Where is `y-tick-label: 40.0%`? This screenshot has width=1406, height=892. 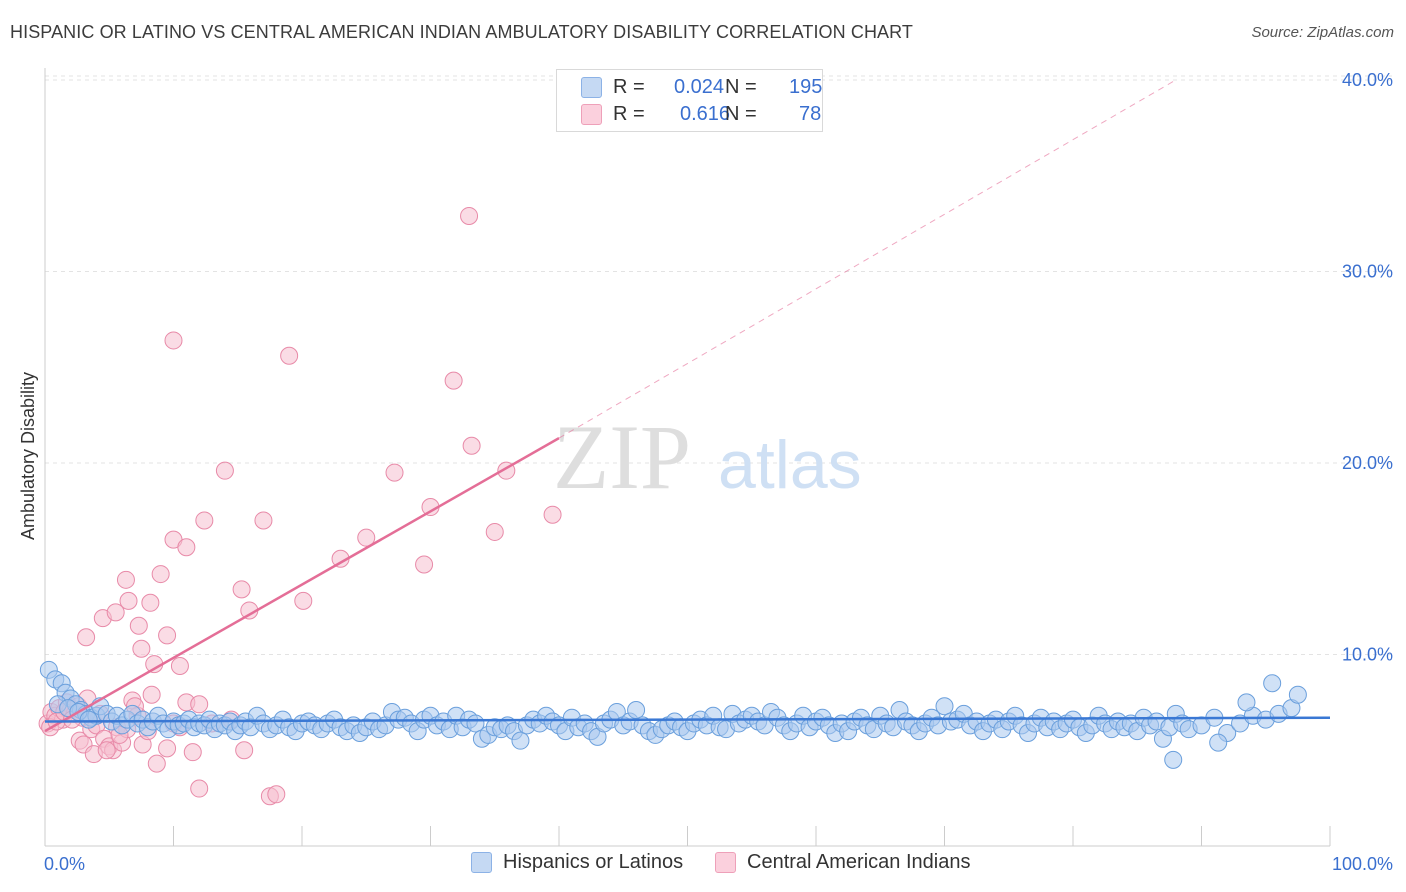
y-tick-label: 40.0% is located at coordinates (1367, 80).